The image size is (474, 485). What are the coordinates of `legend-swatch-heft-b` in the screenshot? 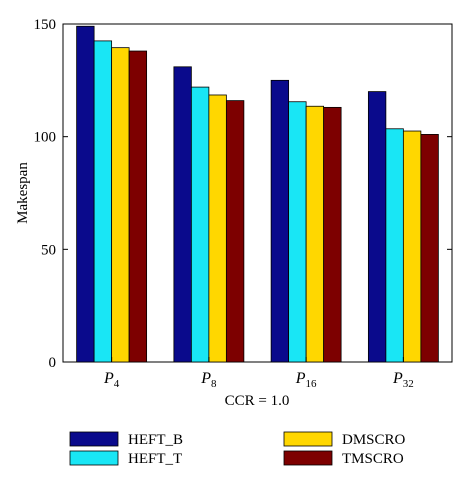 It's located at (94, 439).